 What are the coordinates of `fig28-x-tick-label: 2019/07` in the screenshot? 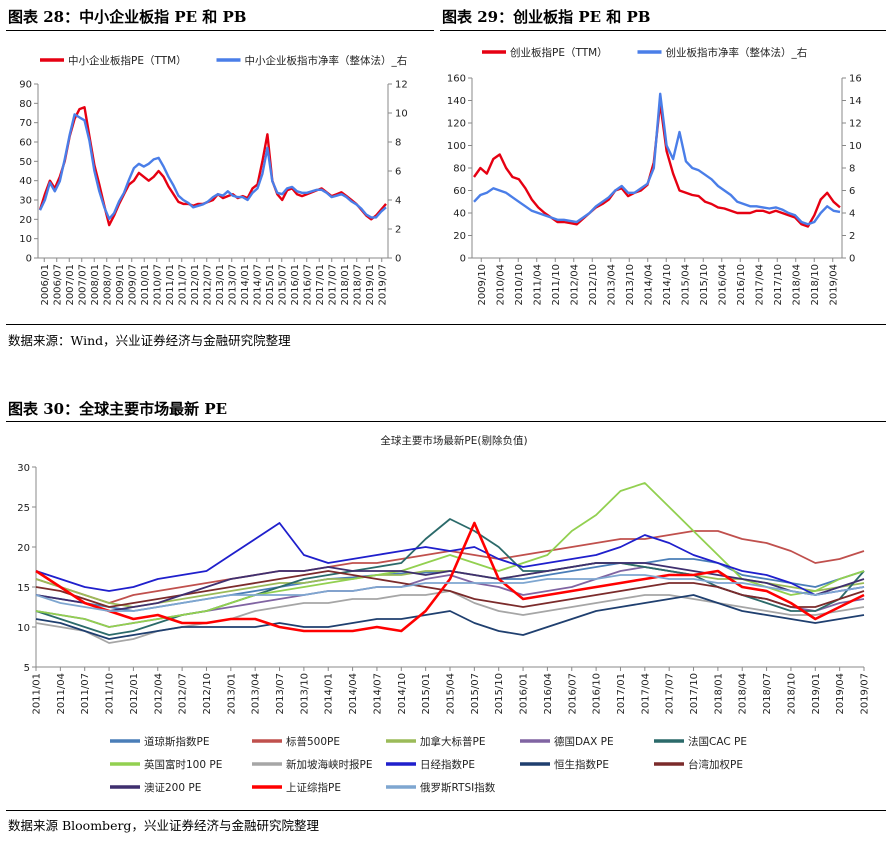 It's located at (382, 285).